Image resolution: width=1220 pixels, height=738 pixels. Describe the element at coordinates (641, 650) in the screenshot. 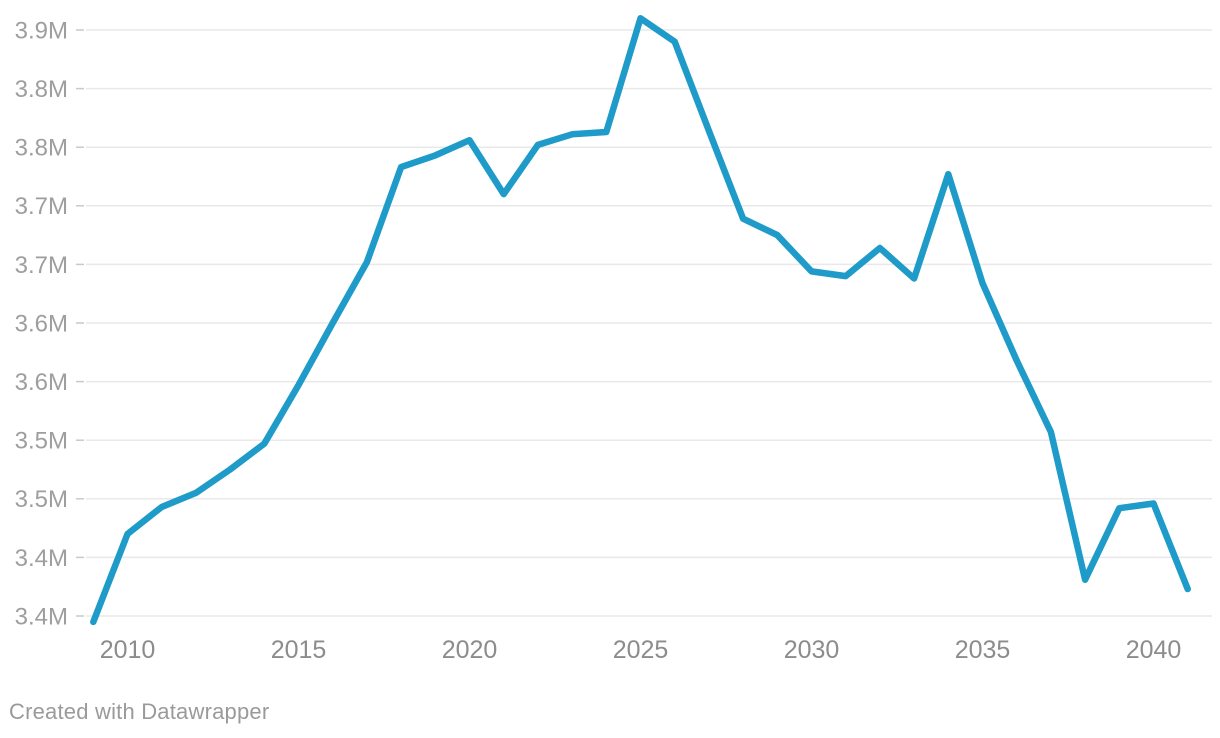

I see `x-axis-label: 2025` at that location.